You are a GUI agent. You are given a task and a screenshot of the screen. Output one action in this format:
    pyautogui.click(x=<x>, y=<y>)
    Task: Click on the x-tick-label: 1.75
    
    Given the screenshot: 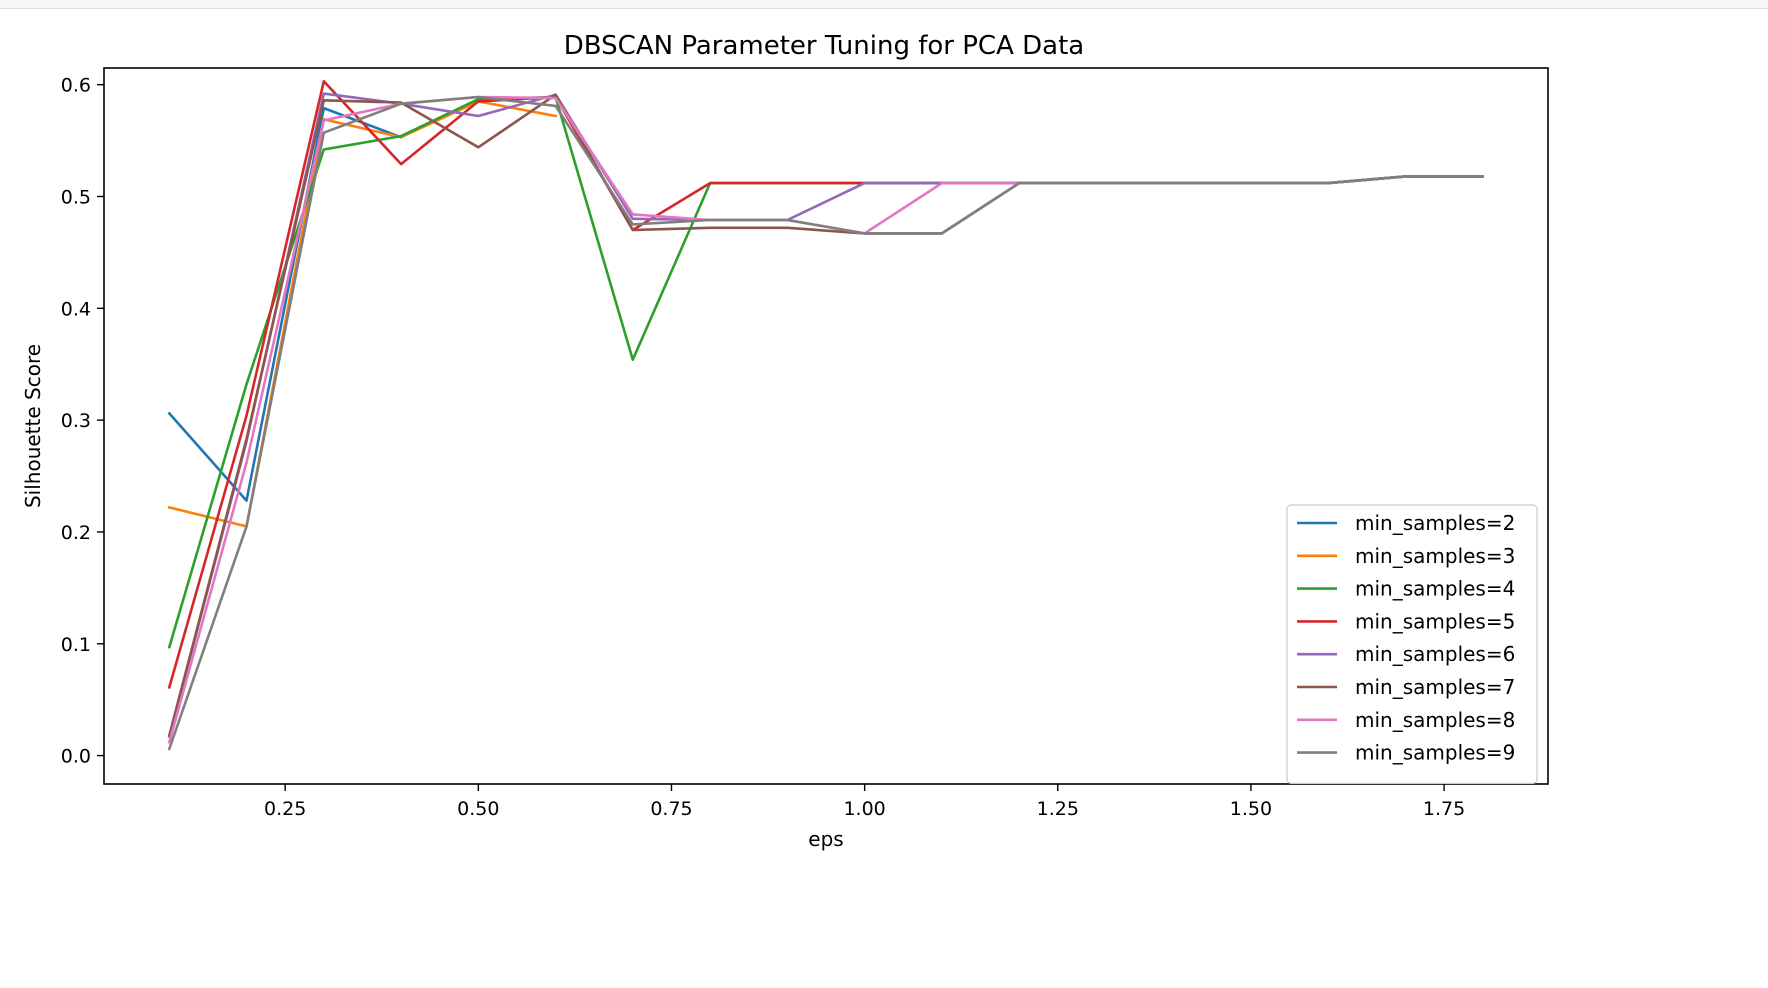 What is the action you would take?
    pyautogui.click(x=1444, y=809)
    